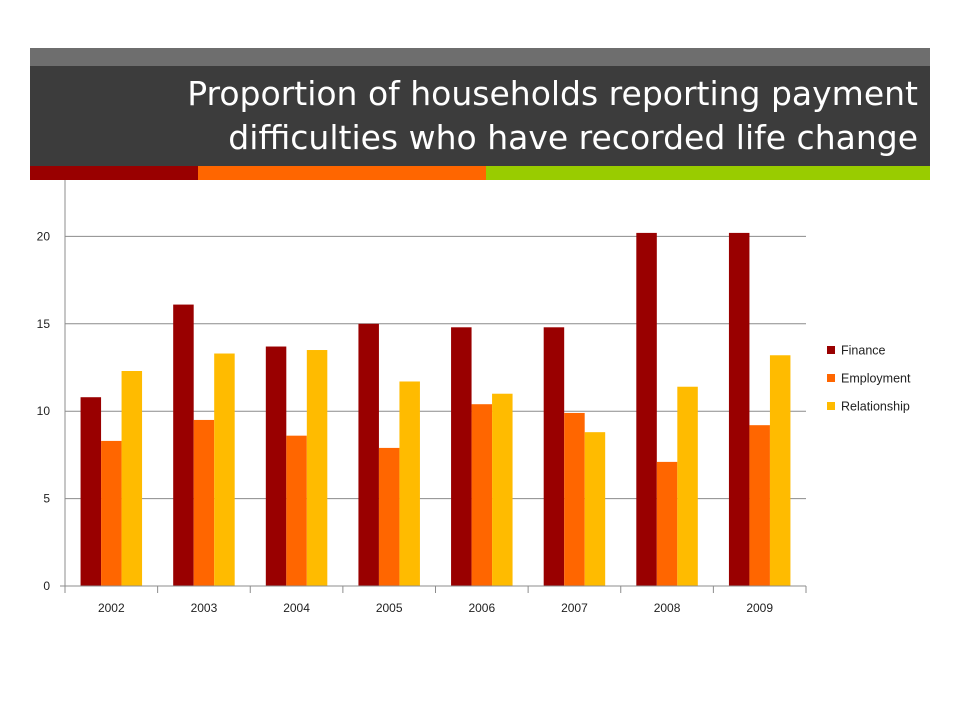 The image size is (960, 720). I want to click on bar-employment-2005, so click(389, 516).